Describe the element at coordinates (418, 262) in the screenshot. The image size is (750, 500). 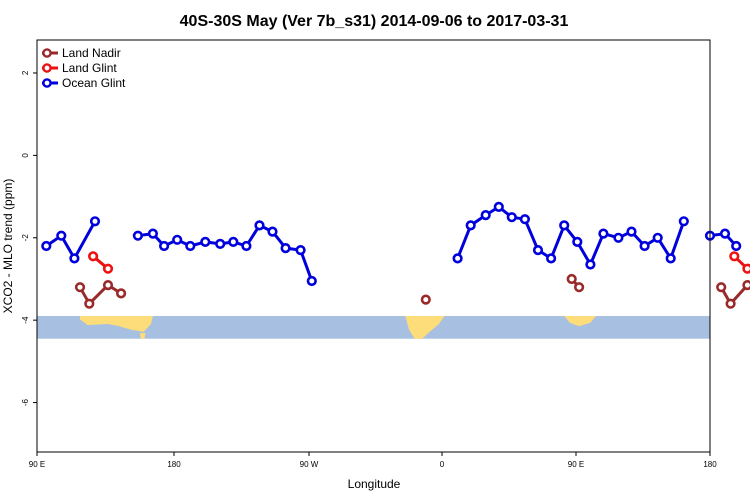
I see `series-land-glint` at that location.